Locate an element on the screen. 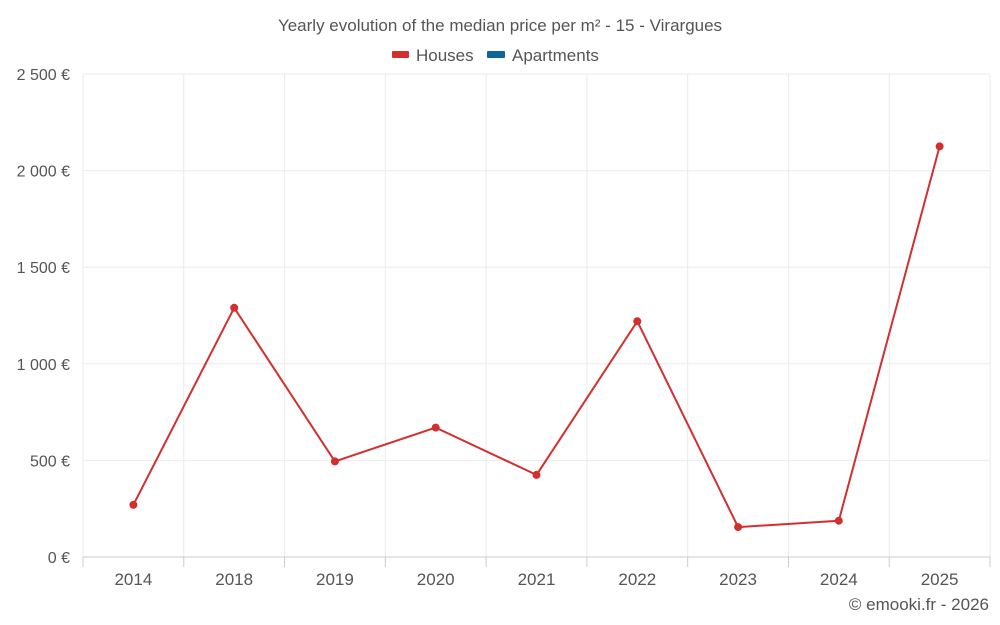 The height and width of the screenshot is (625, 1000). legend: Houses Apartments is located at coordinates (495, 55).